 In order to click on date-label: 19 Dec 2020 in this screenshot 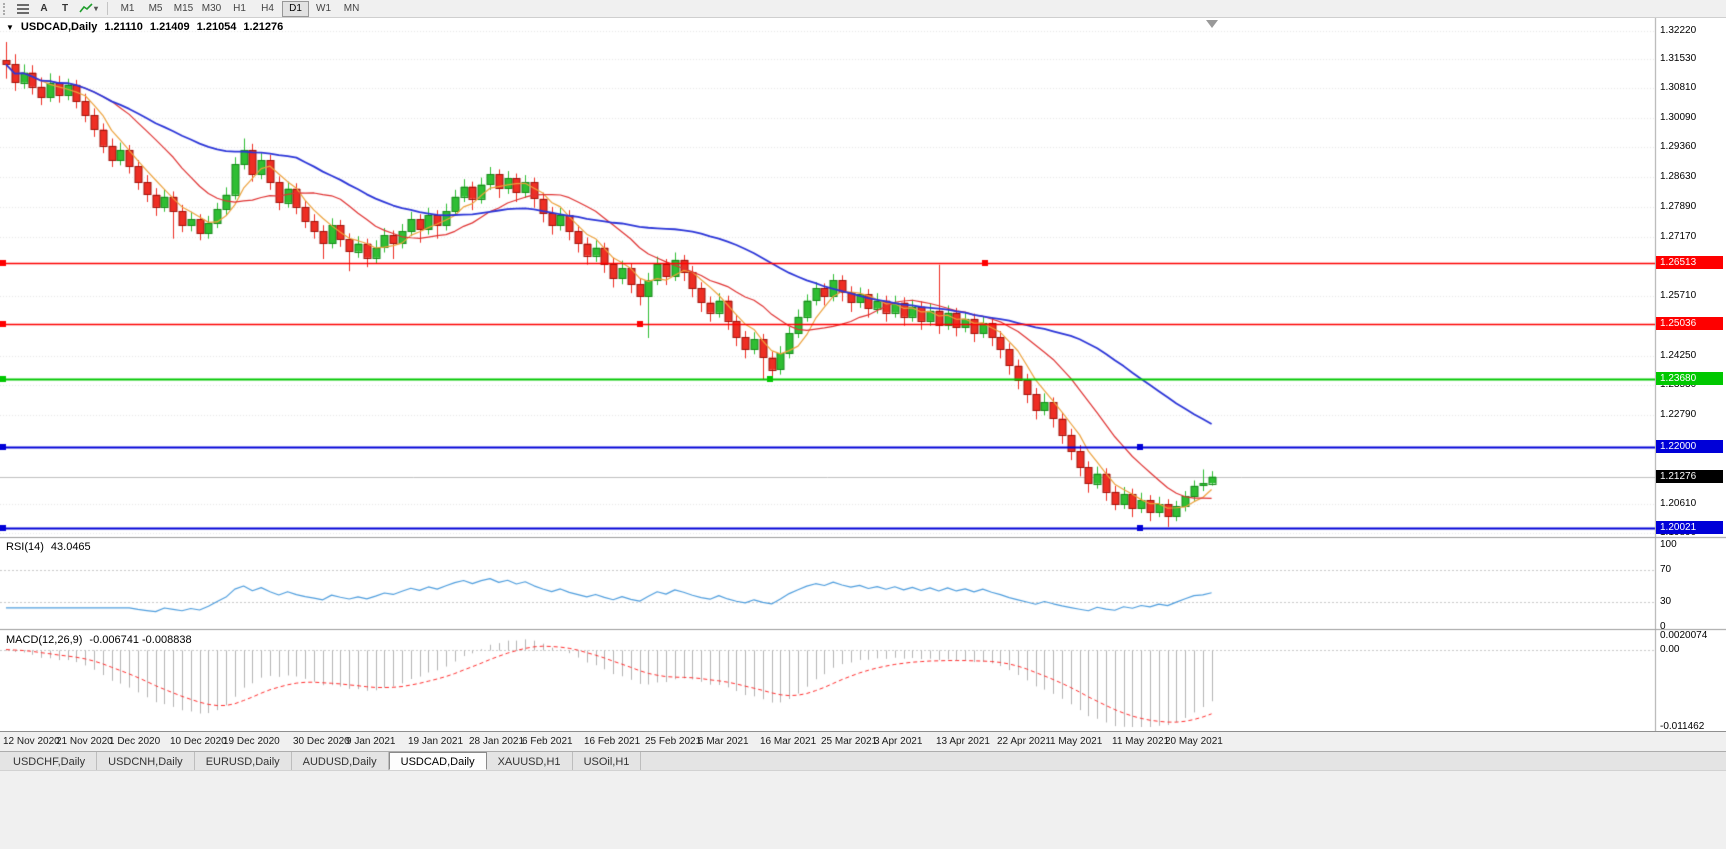, I will do `click(251, 741)`.